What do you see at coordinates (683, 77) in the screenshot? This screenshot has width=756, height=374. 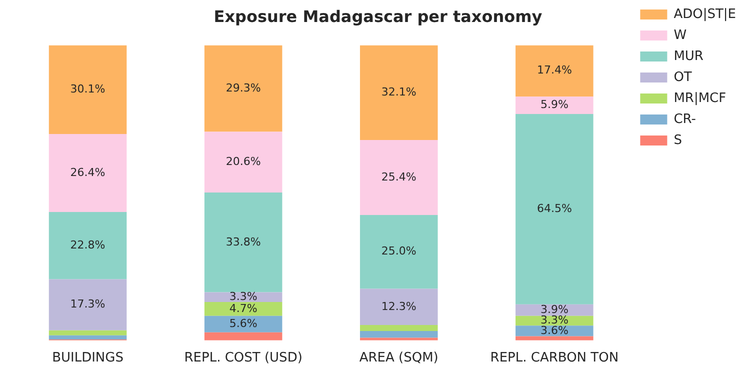 I see `legend-label: OT` at bounding box center [683, 77].